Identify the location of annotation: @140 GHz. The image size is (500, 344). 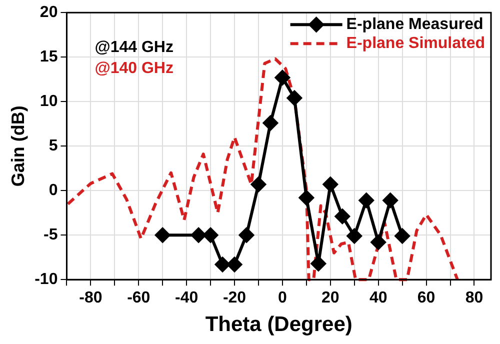
(134, 69).